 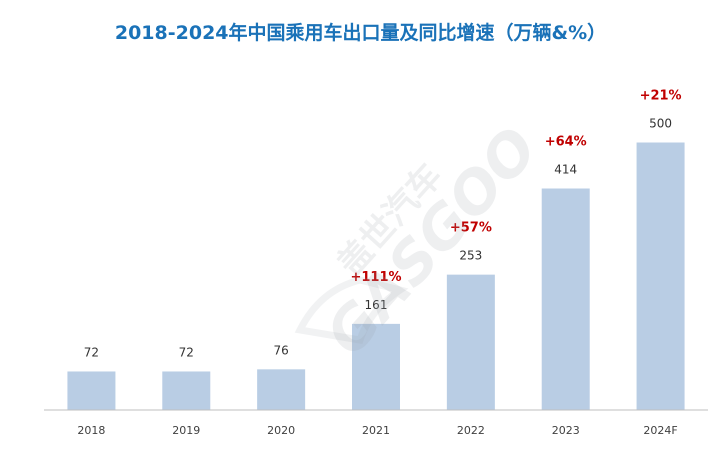 I want to click on value-label-2023: 414, so click(x=565, y=170).